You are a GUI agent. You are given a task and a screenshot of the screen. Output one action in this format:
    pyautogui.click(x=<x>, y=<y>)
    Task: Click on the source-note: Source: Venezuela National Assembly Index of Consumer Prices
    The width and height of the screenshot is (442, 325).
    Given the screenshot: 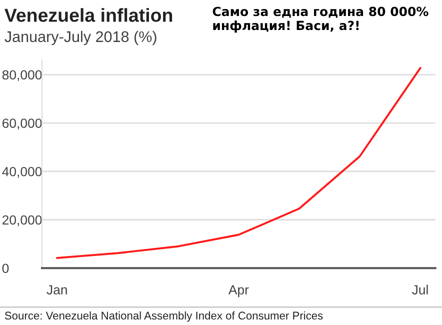 What is the action you would take?
    pyautogui.click(x=163, y=316)
    